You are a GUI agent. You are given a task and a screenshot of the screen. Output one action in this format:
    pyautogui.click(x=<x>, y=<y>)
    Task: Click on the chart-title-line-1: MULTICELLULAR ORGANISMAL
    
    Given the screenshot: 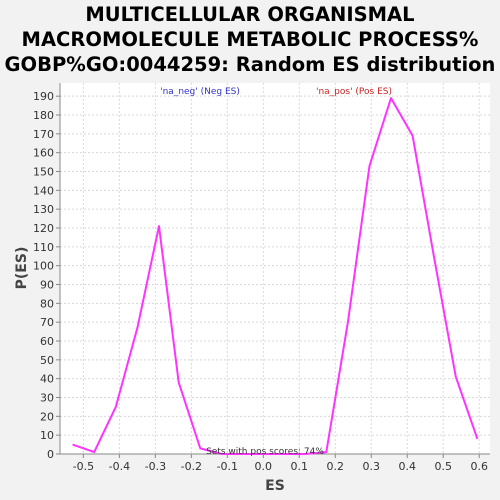 What is the action you would take?
    pyautogui.click(x=250, y=14)
    